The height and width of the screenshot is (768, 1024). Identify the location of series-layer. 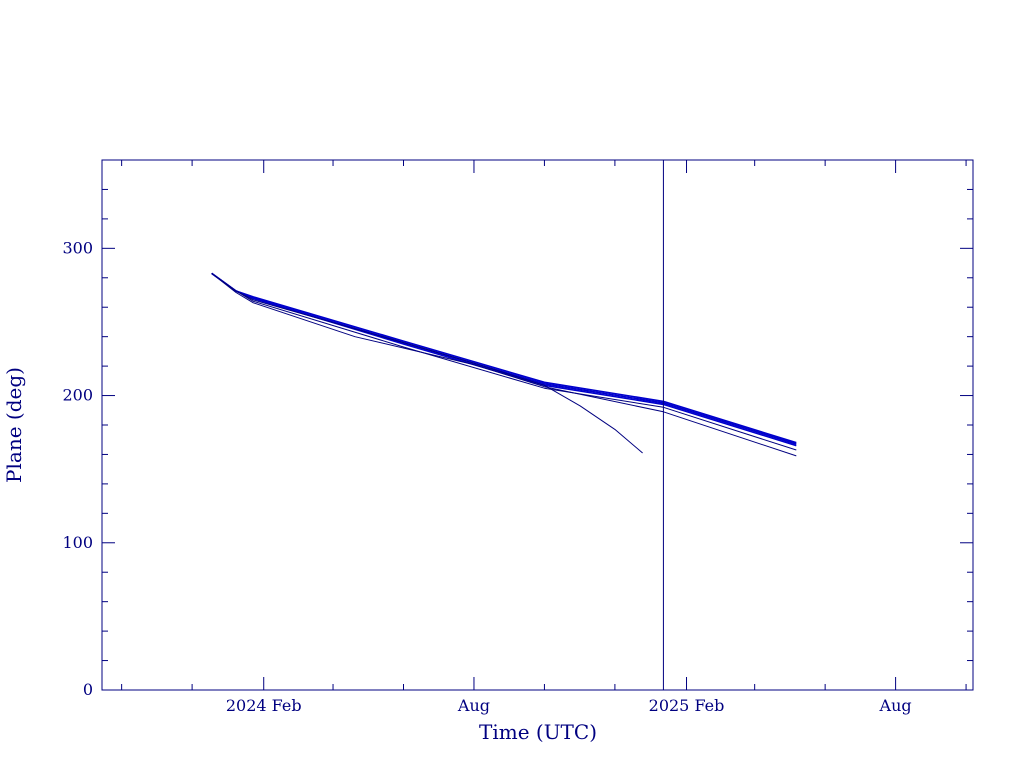
(504, 364).